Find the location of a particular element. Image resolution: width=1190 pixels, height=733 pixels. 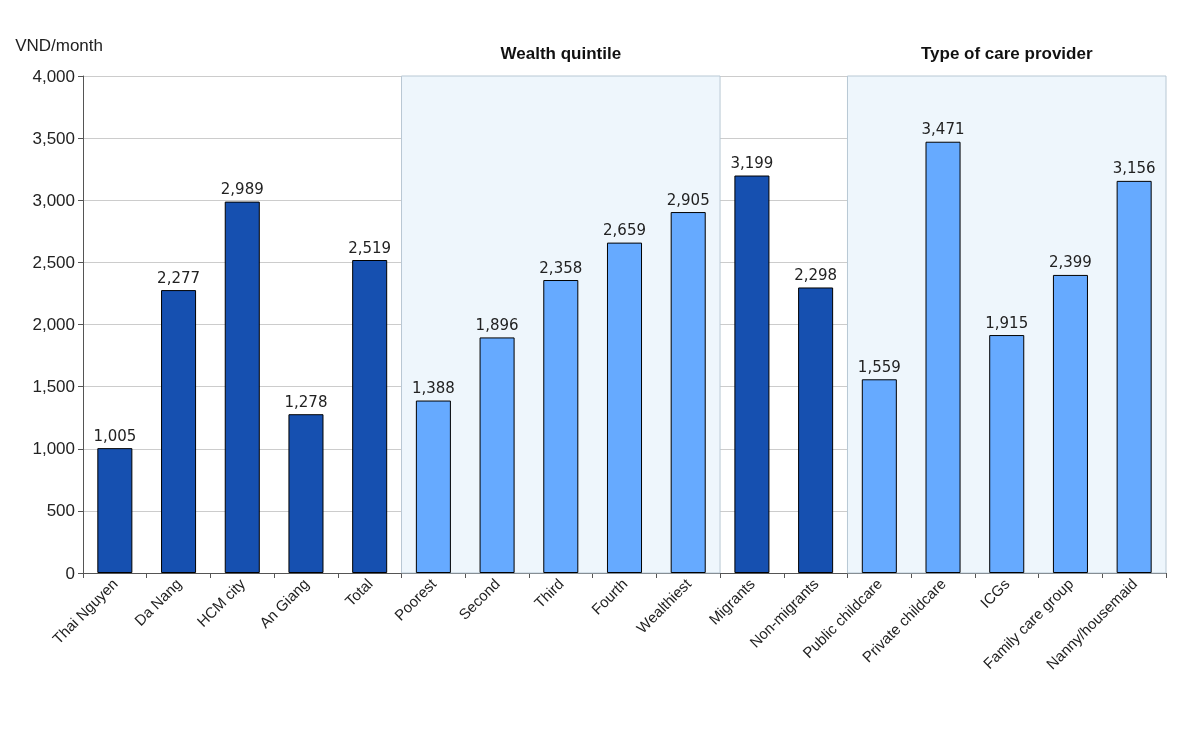

data-label: 2,519 is located at coordinates (370, 247).